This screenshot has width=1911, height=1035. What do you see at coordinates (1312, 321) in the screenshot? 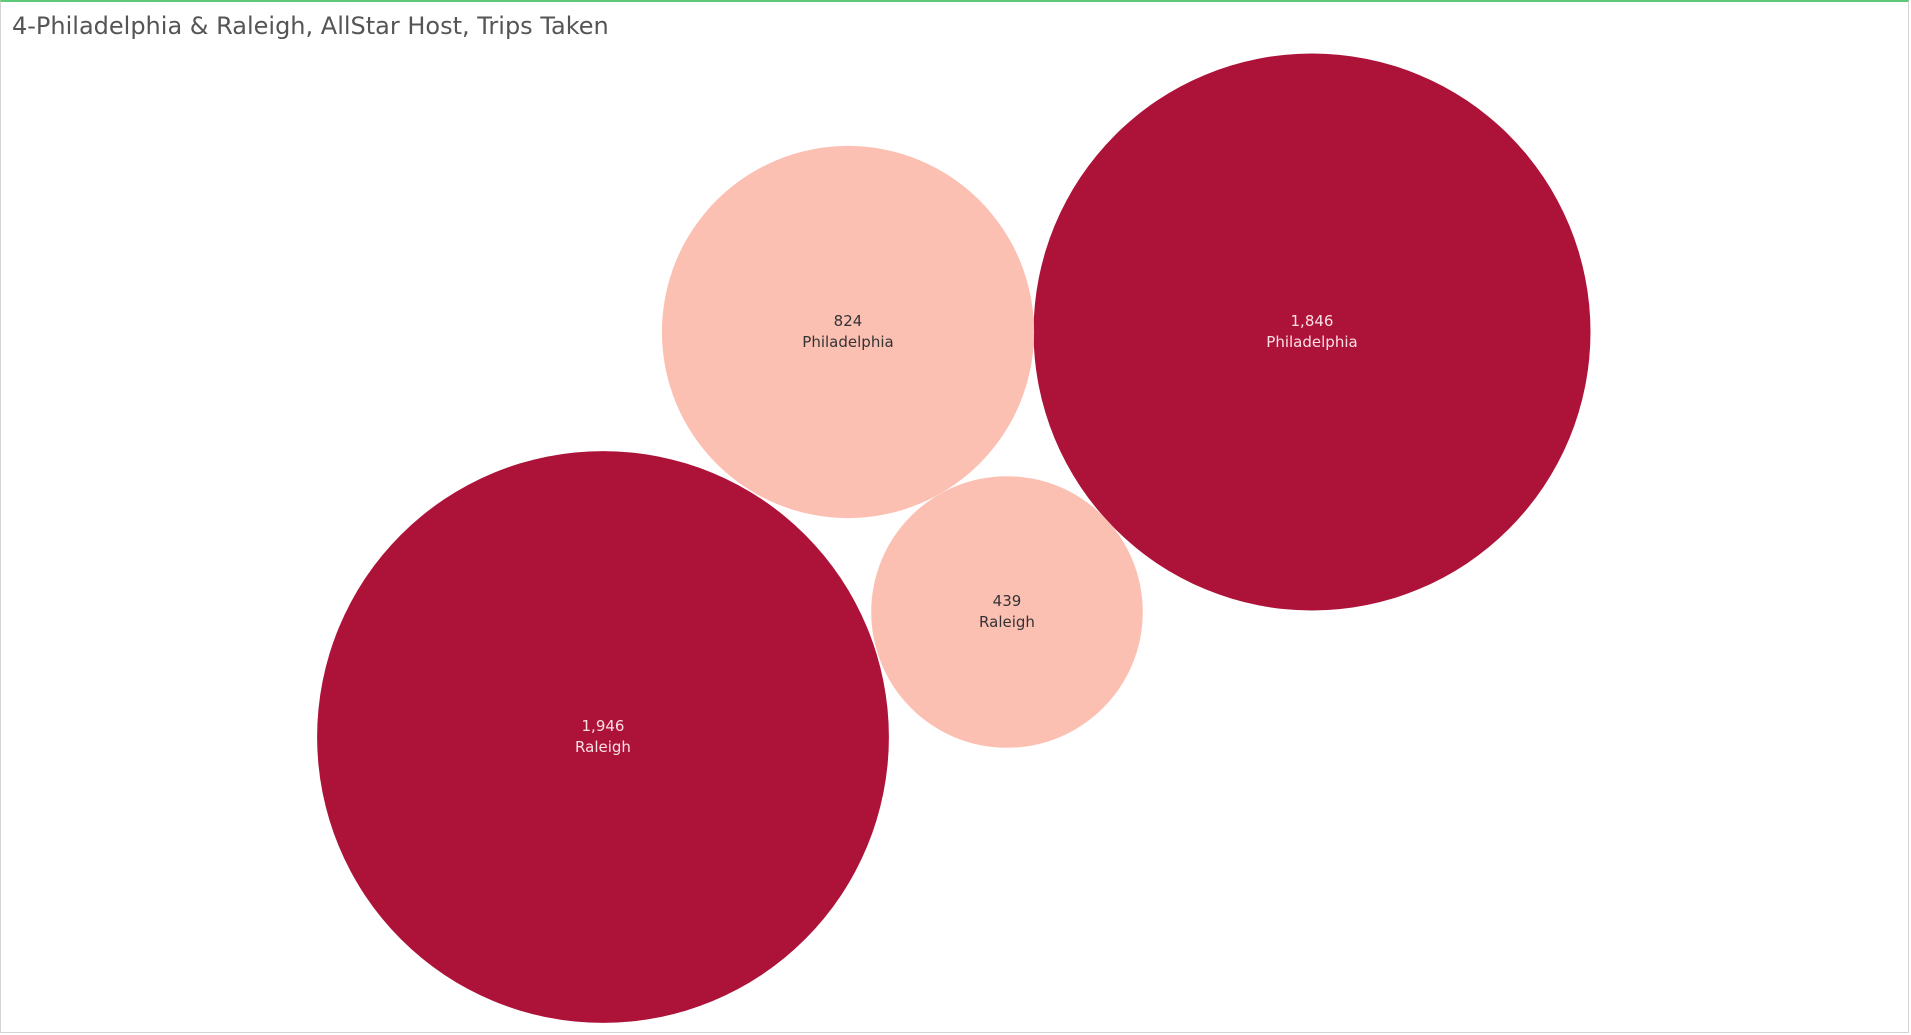
I see `bubble-value-label: 1,846` at bounding box center [1312, 321].